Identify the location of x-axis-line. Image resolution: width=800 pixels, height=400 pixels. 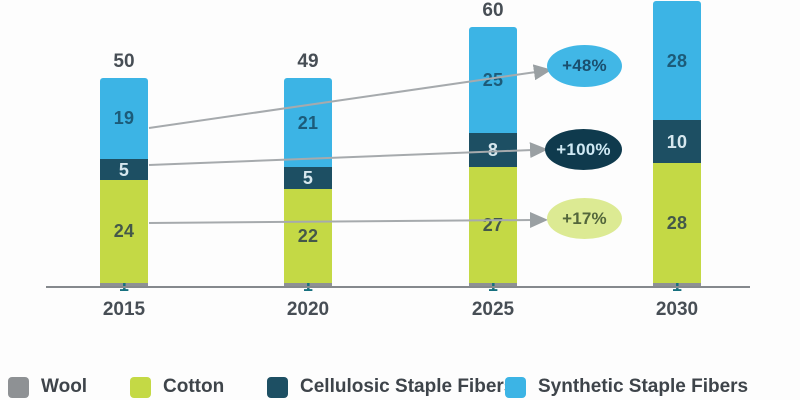
(398, 287).